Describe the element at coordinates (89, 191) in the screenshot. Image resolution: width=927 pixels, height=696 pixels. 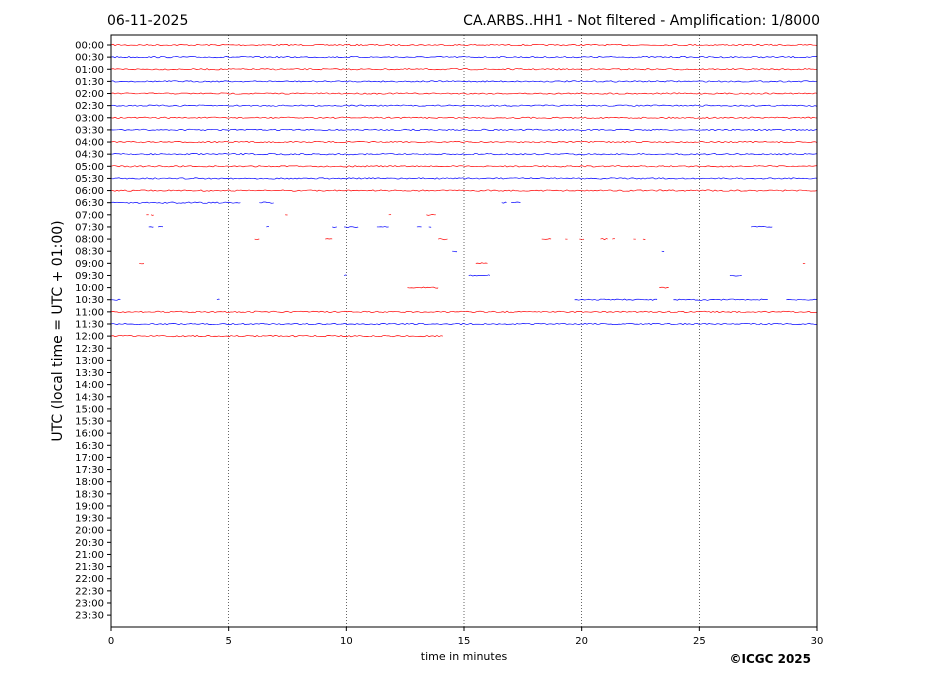
I see `y-tick-label: 06:00` at that location.